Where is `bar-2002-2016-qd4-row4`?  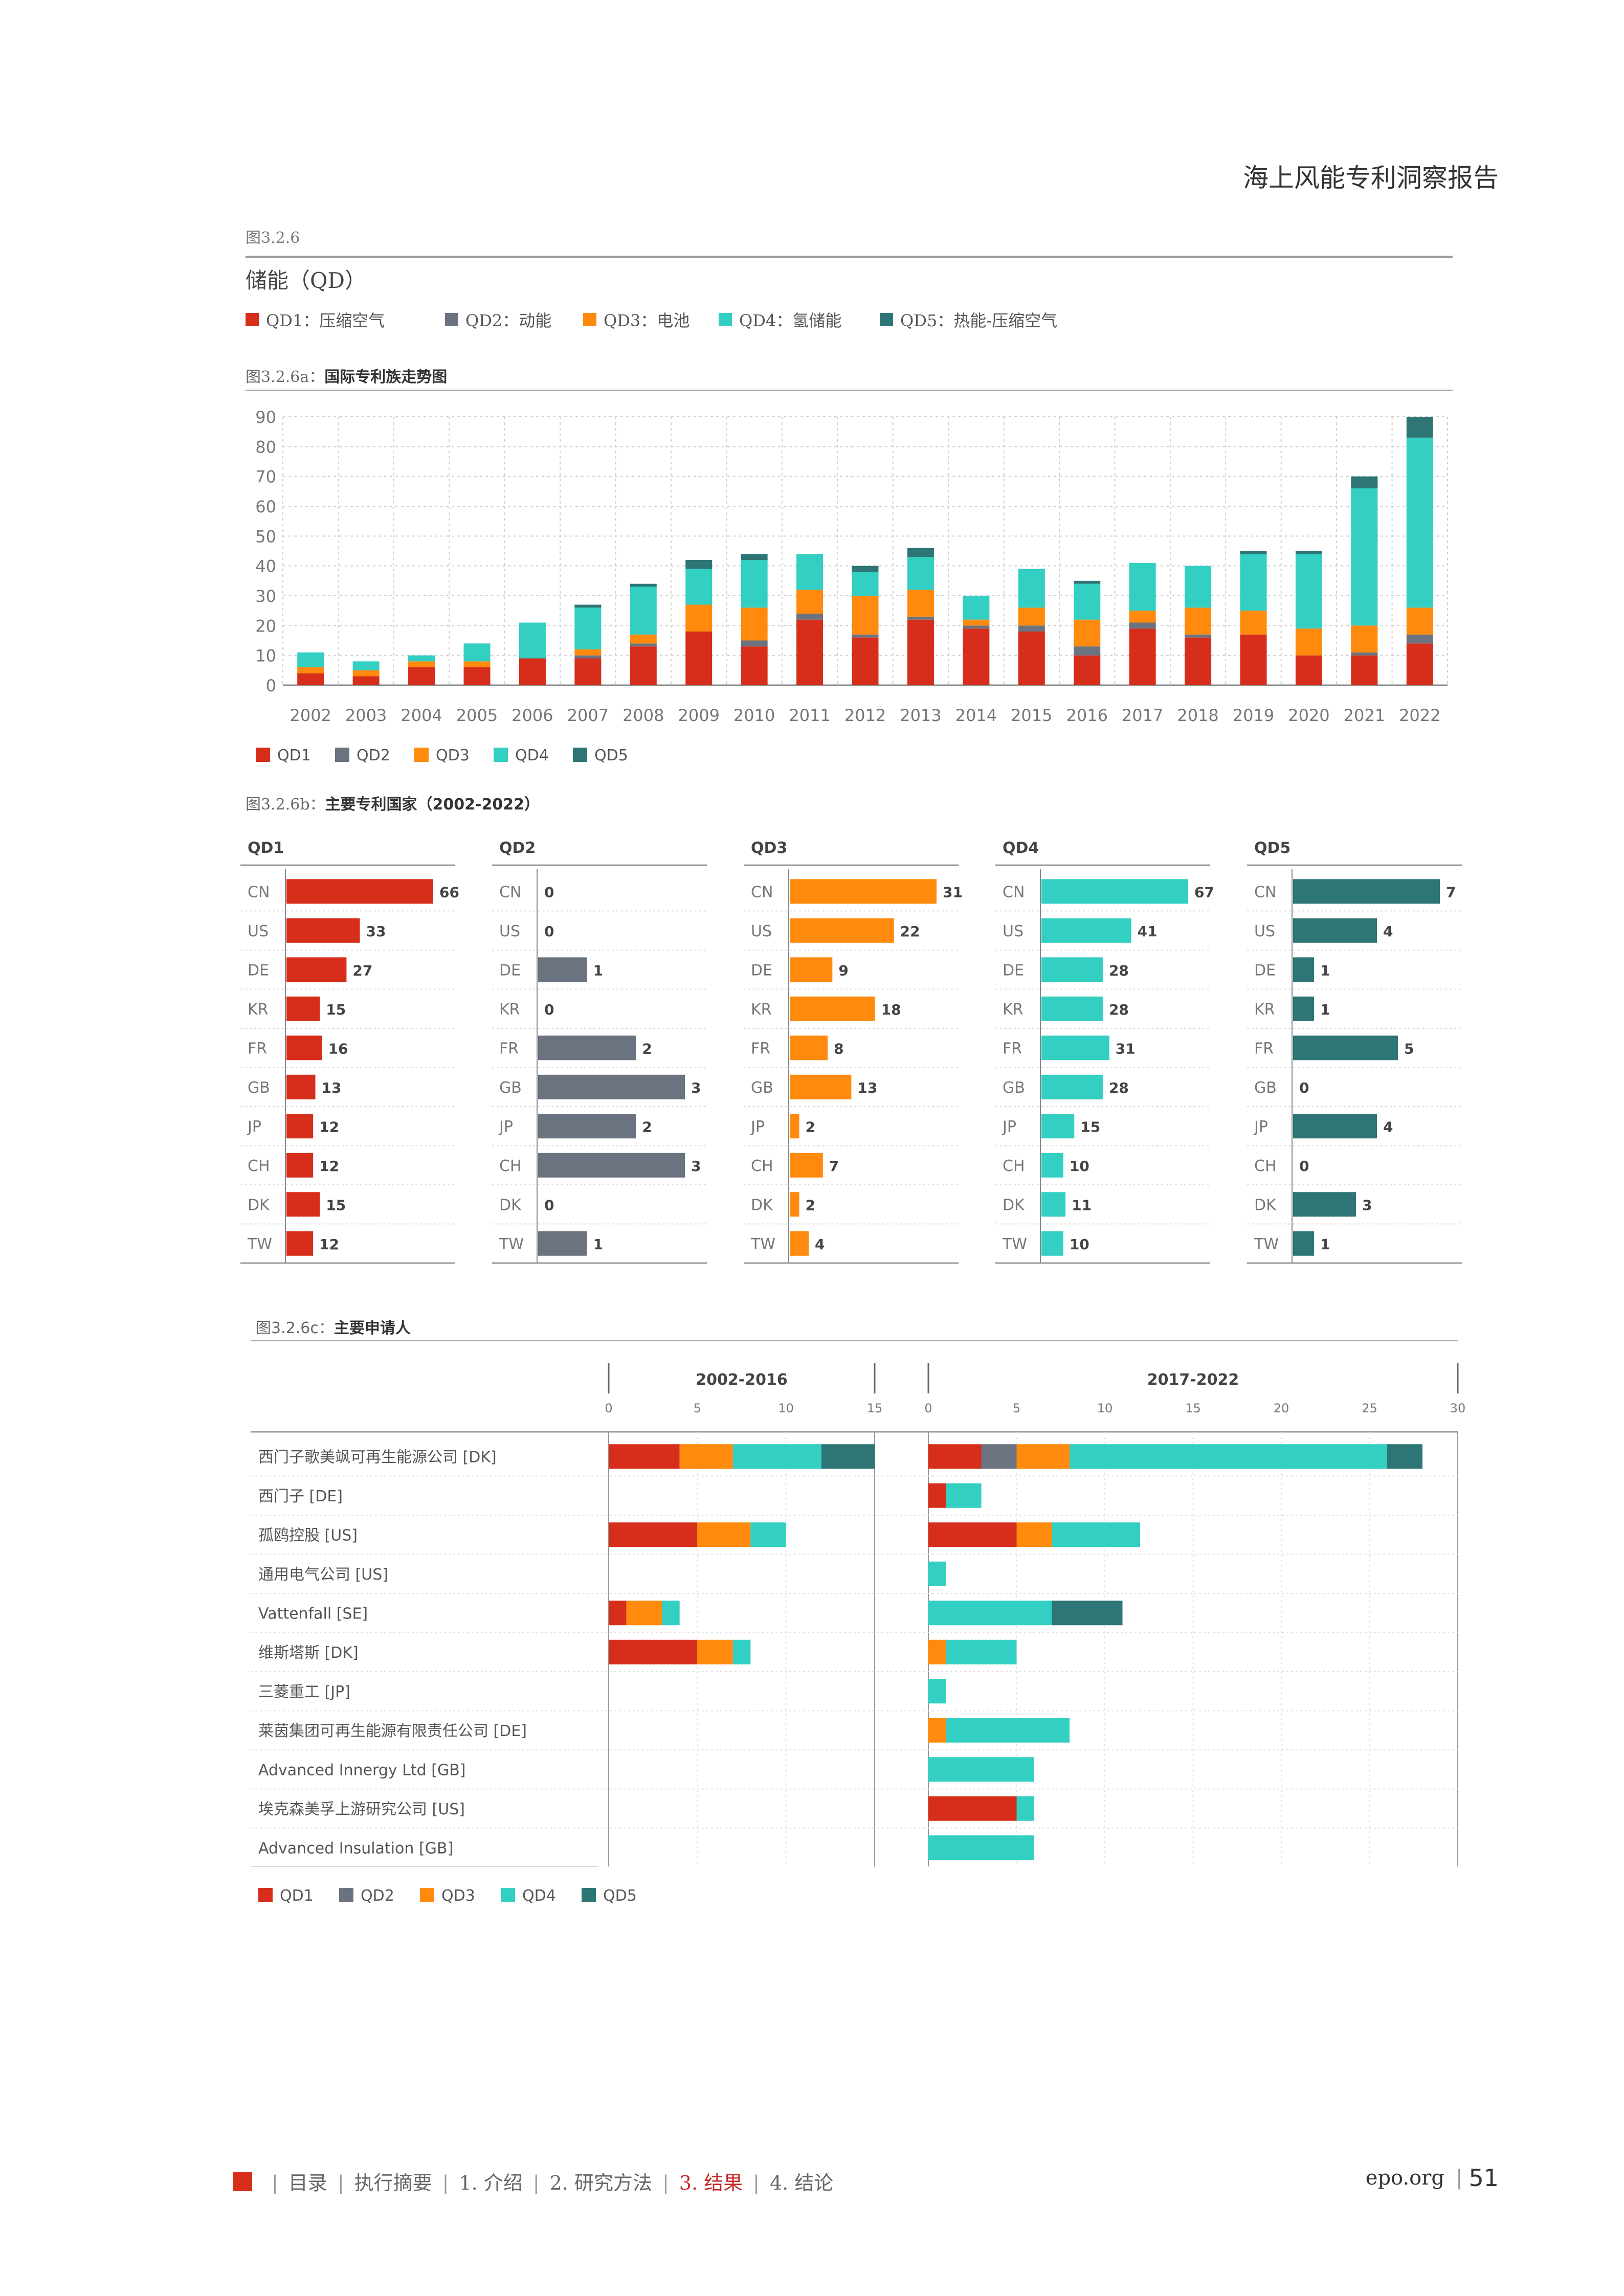 bar-2002-2016-qd4-row4 is located at coordinates (671, 1614).